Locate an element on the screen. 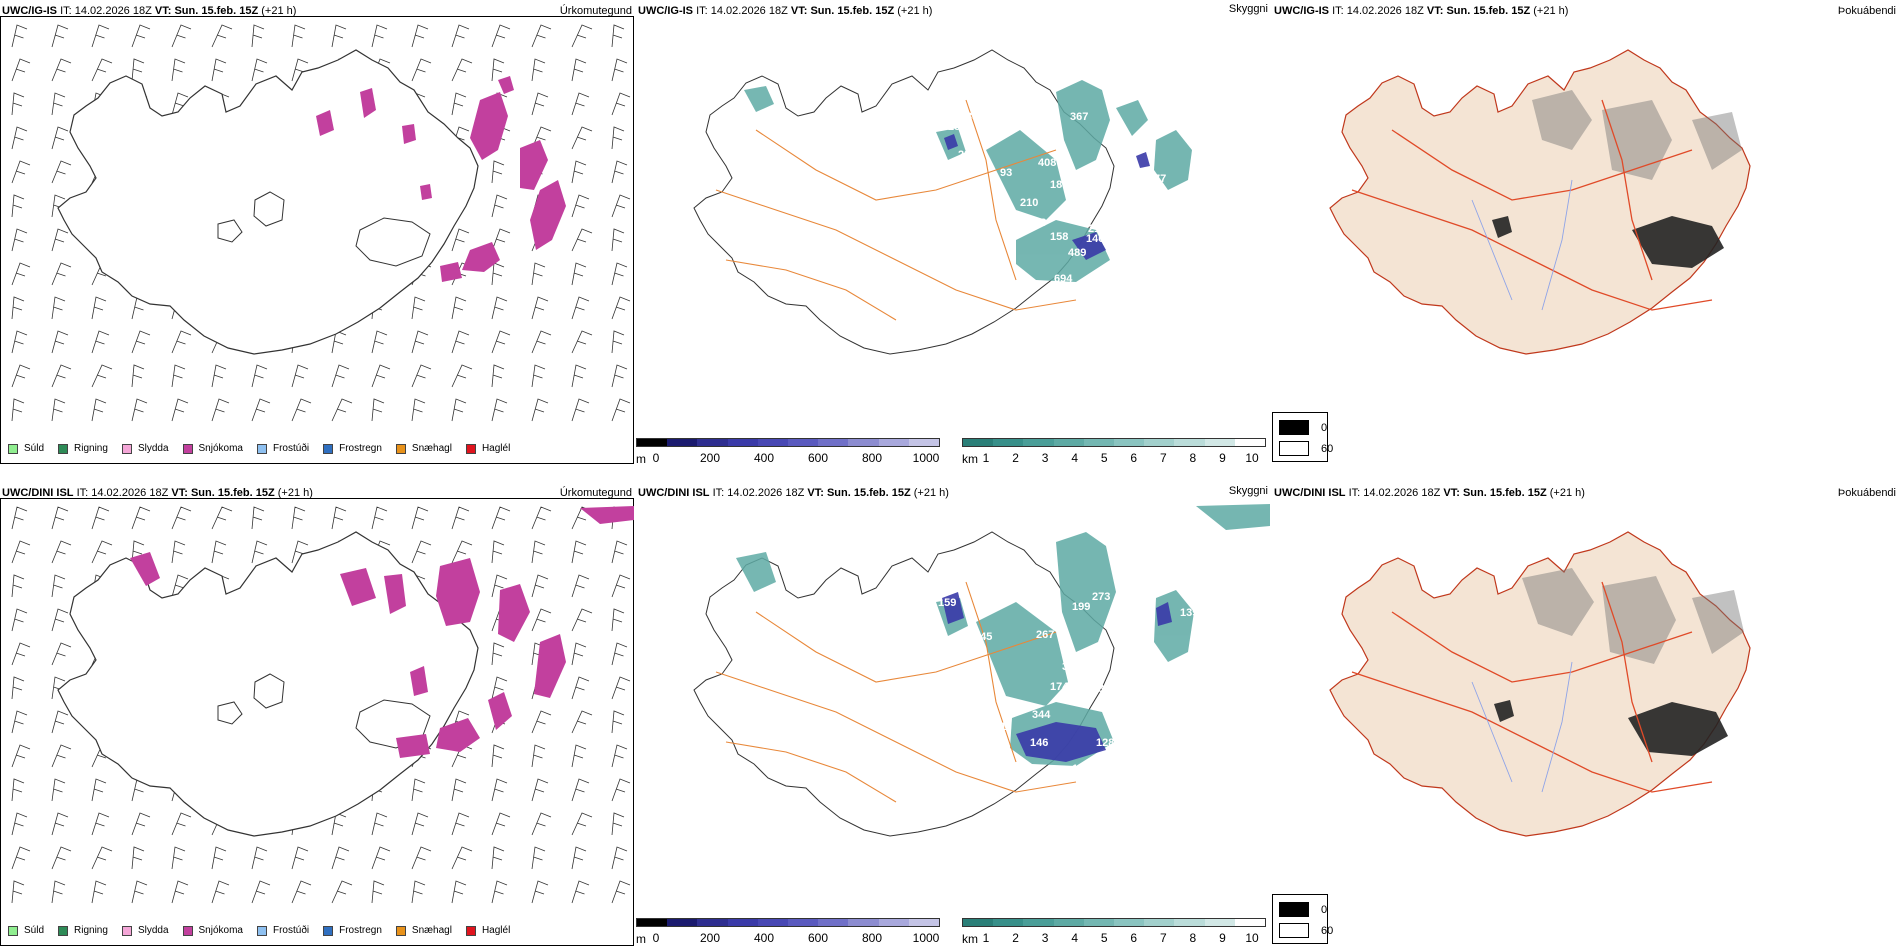 The image size is (1900, 950). precip-legend-item: Frostúði is located at coordinates (283, 930).